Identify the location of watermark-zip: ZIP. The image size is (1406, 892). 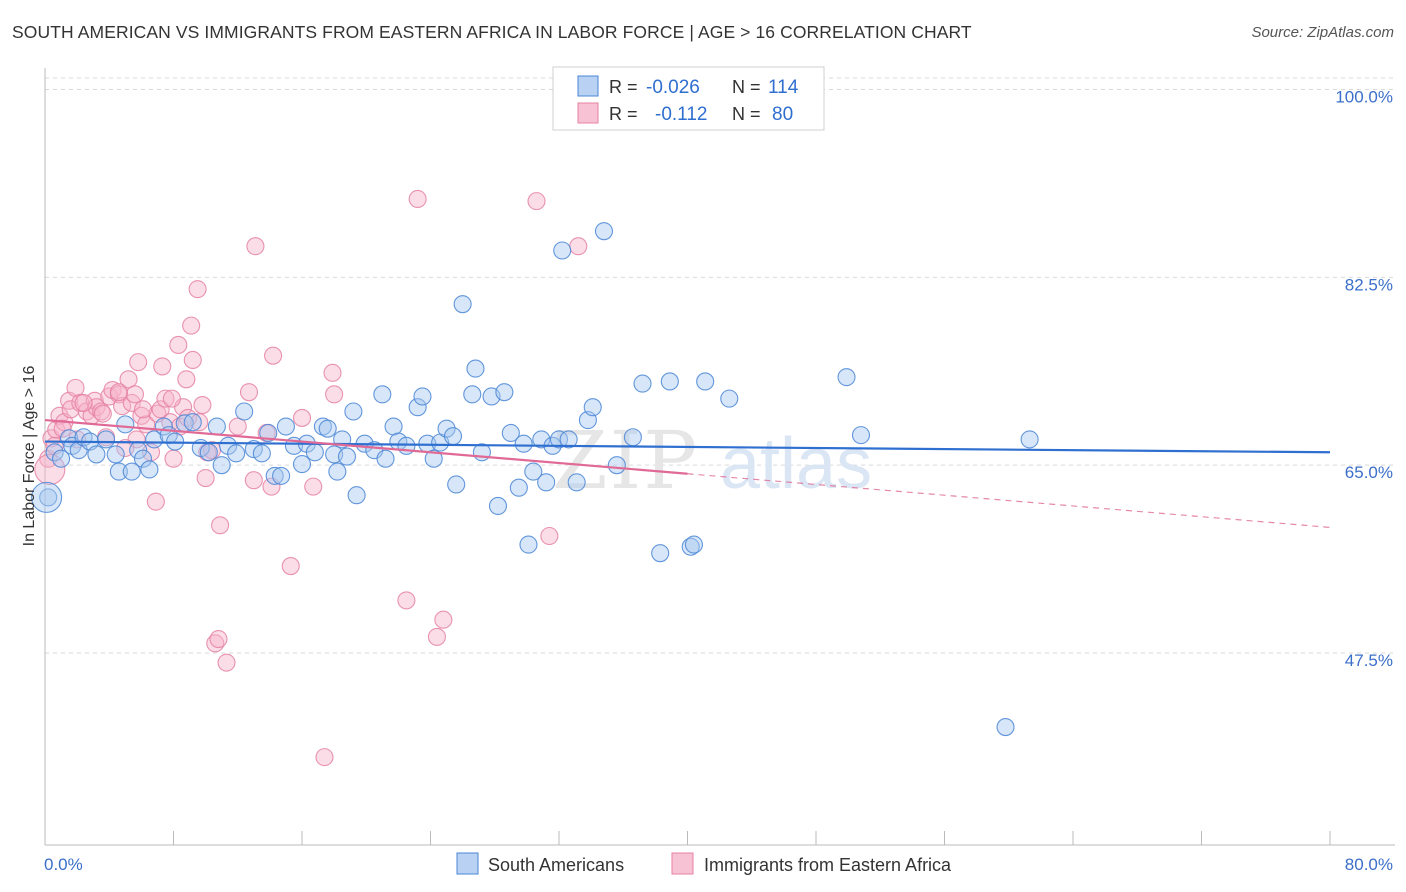
(625, 460).